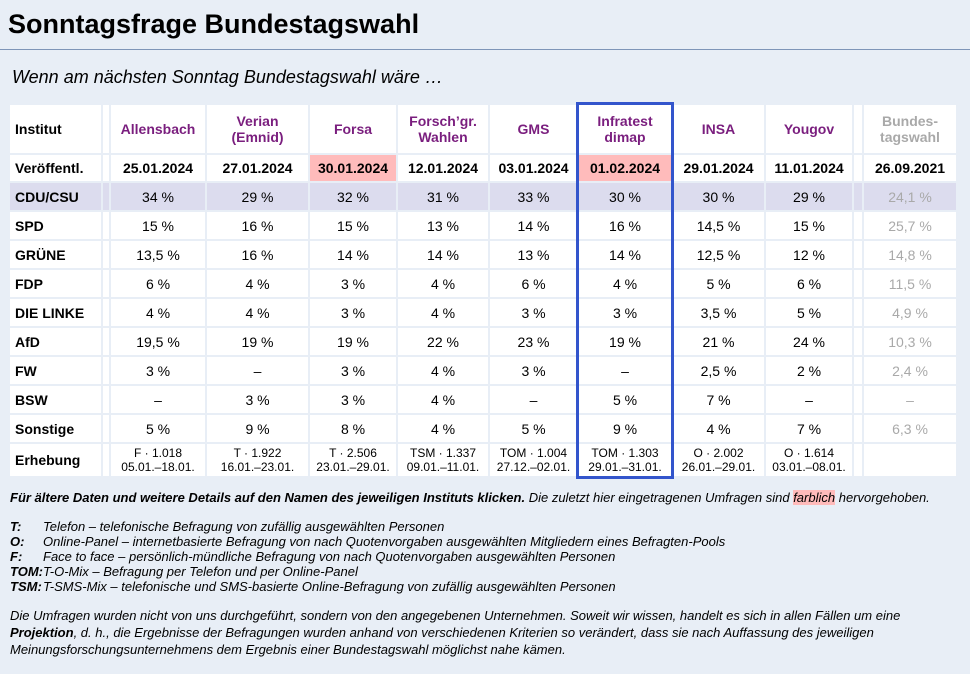 The image size is (970, 674). I want to click on institute-link-forsch-gr-wahlen: Forsch’gr. Wahlen, so click(443, 129).